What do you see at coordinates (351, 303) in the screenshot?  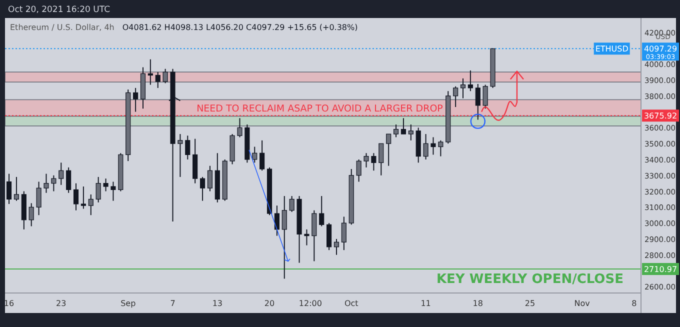 I see `x-tick-label: Oct` at bounding box center [351, 303].